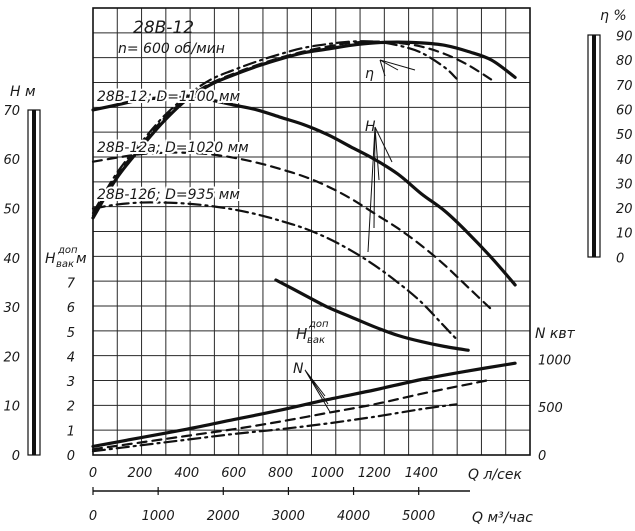 Image resolution: width=635 pixels, height=531 pixels. What do you see at coordinates (223, 516) in the screenshot?
I see `x2-tick-label: 2000` at bounding box center [223, 516].